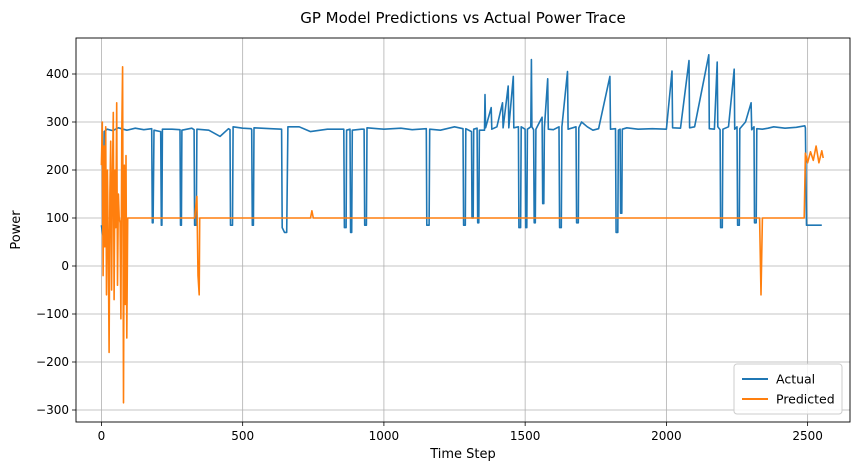  Describe the element at coordinates (56, 242) in the screenshot. I see `y-ticks: −300 −200 −100 0 100 200 300 400` at that location.